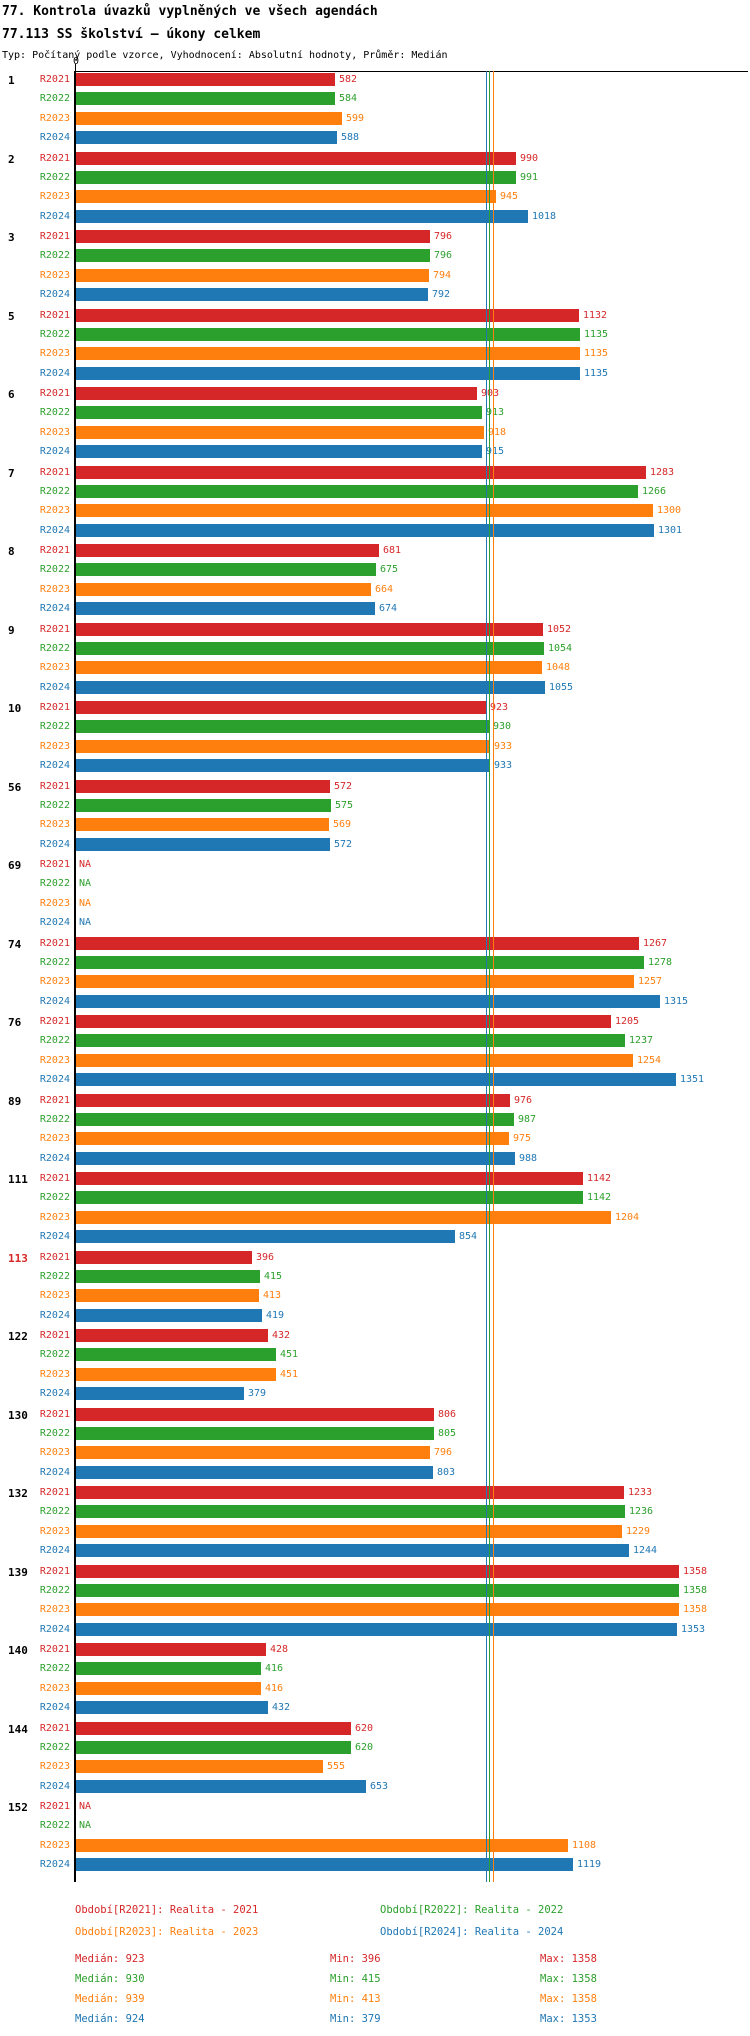 This screenshot has width=750, height=2036. I want to click on value-label: 419, so click(275, 1315).